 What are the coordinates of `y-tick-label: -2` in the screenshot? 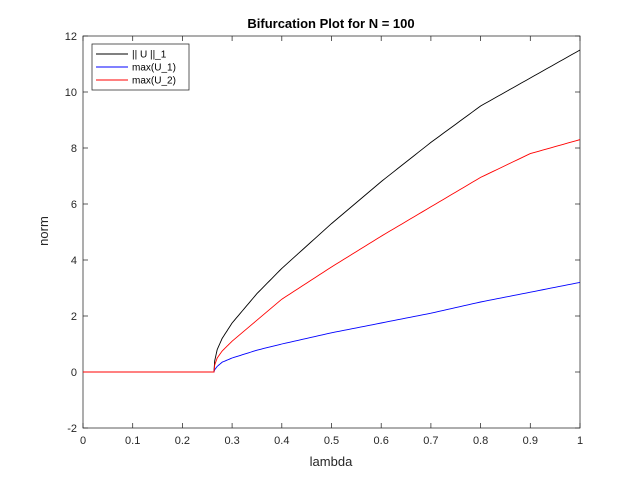 It's located at (72, 429).